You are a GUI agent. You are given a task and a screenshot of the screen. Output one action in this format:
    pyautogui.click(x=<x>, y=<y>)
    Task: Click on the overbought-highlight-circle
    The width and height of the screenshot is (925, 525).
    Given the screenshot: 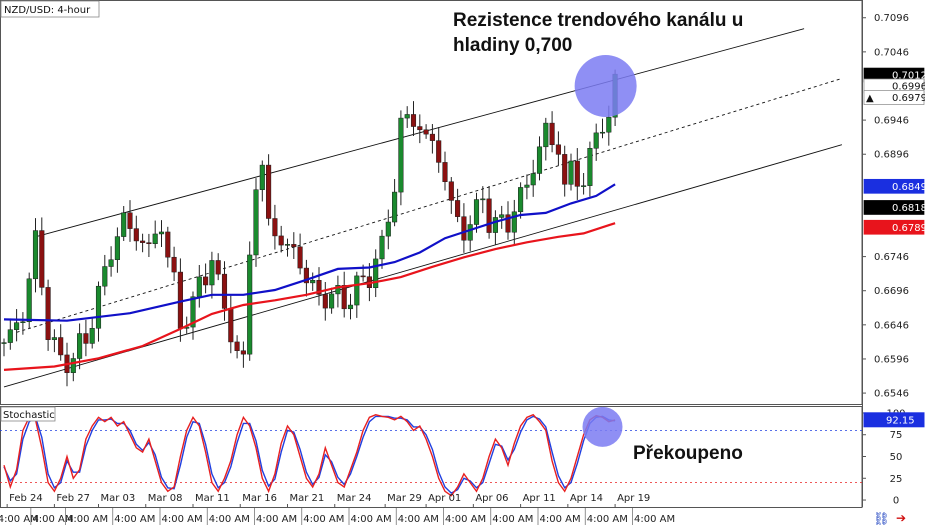 What is the action you would take?
    pyautogui.click(x=602, y=426)
    